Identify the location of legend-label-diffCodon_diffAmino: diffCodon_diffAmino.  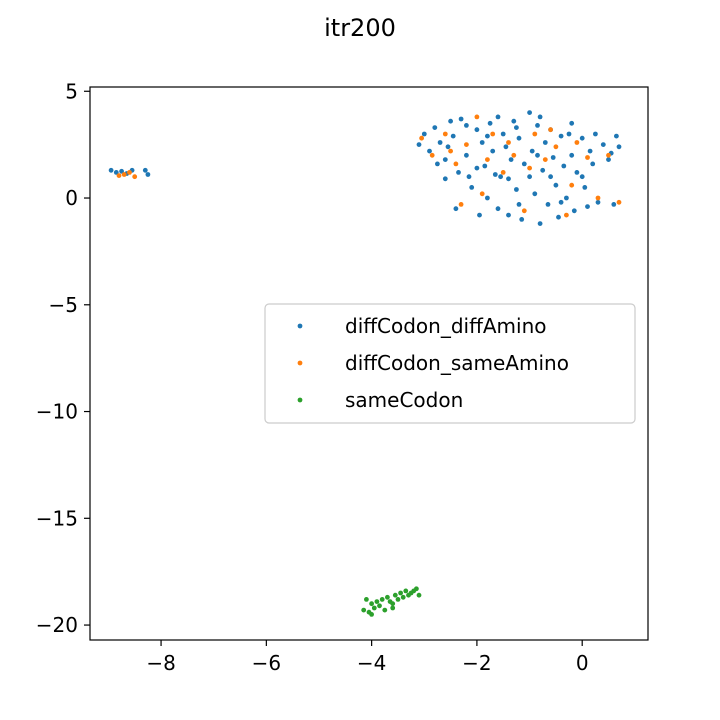
(446, 326).